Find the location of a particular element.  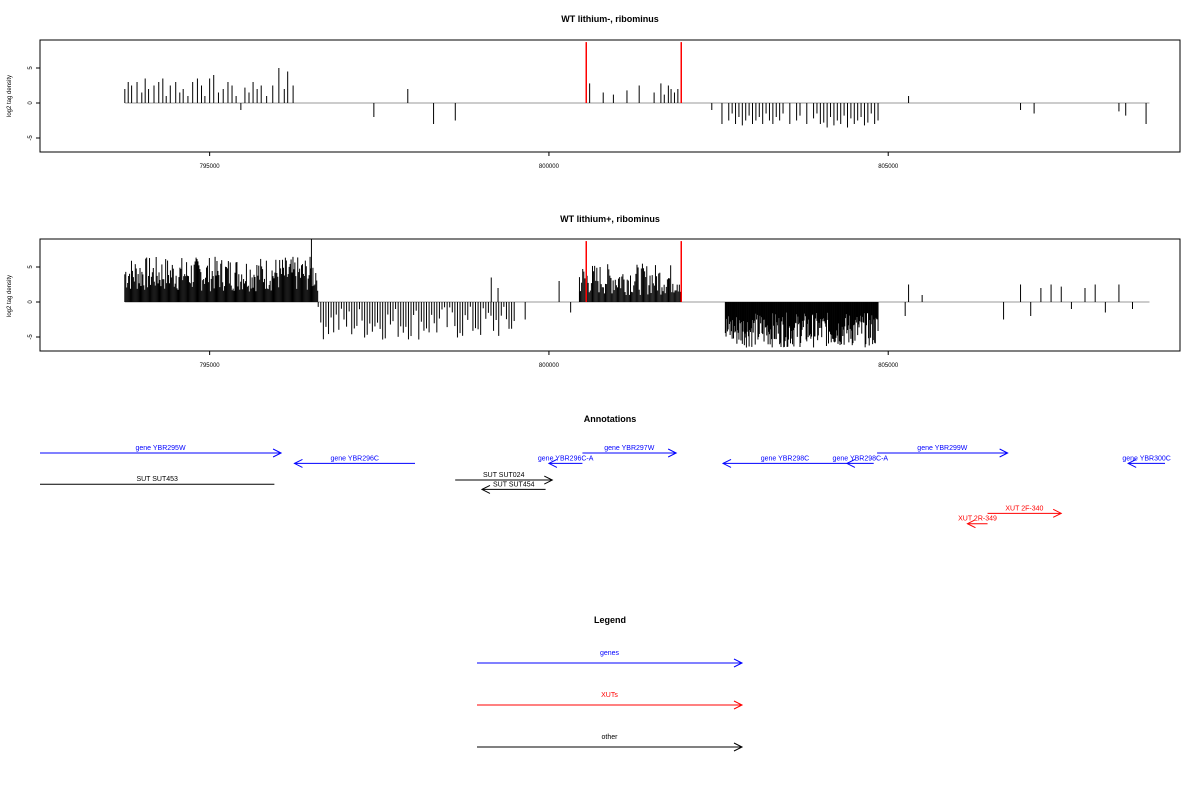

feature-label: SUT SUT453 is located at coordinates (157, 479).